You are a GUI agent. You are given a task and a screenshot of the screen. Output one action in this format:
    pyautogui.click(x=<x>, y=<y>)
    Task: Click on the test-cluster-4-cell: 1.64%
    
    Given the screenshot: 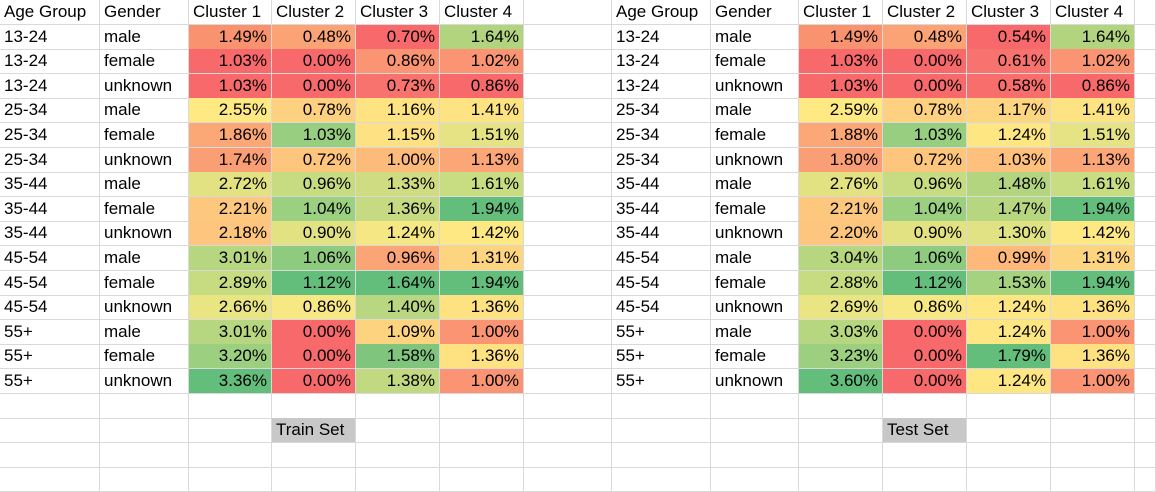 What is the action you would take?
    pyautogui.click(x=1093, y=37)
    